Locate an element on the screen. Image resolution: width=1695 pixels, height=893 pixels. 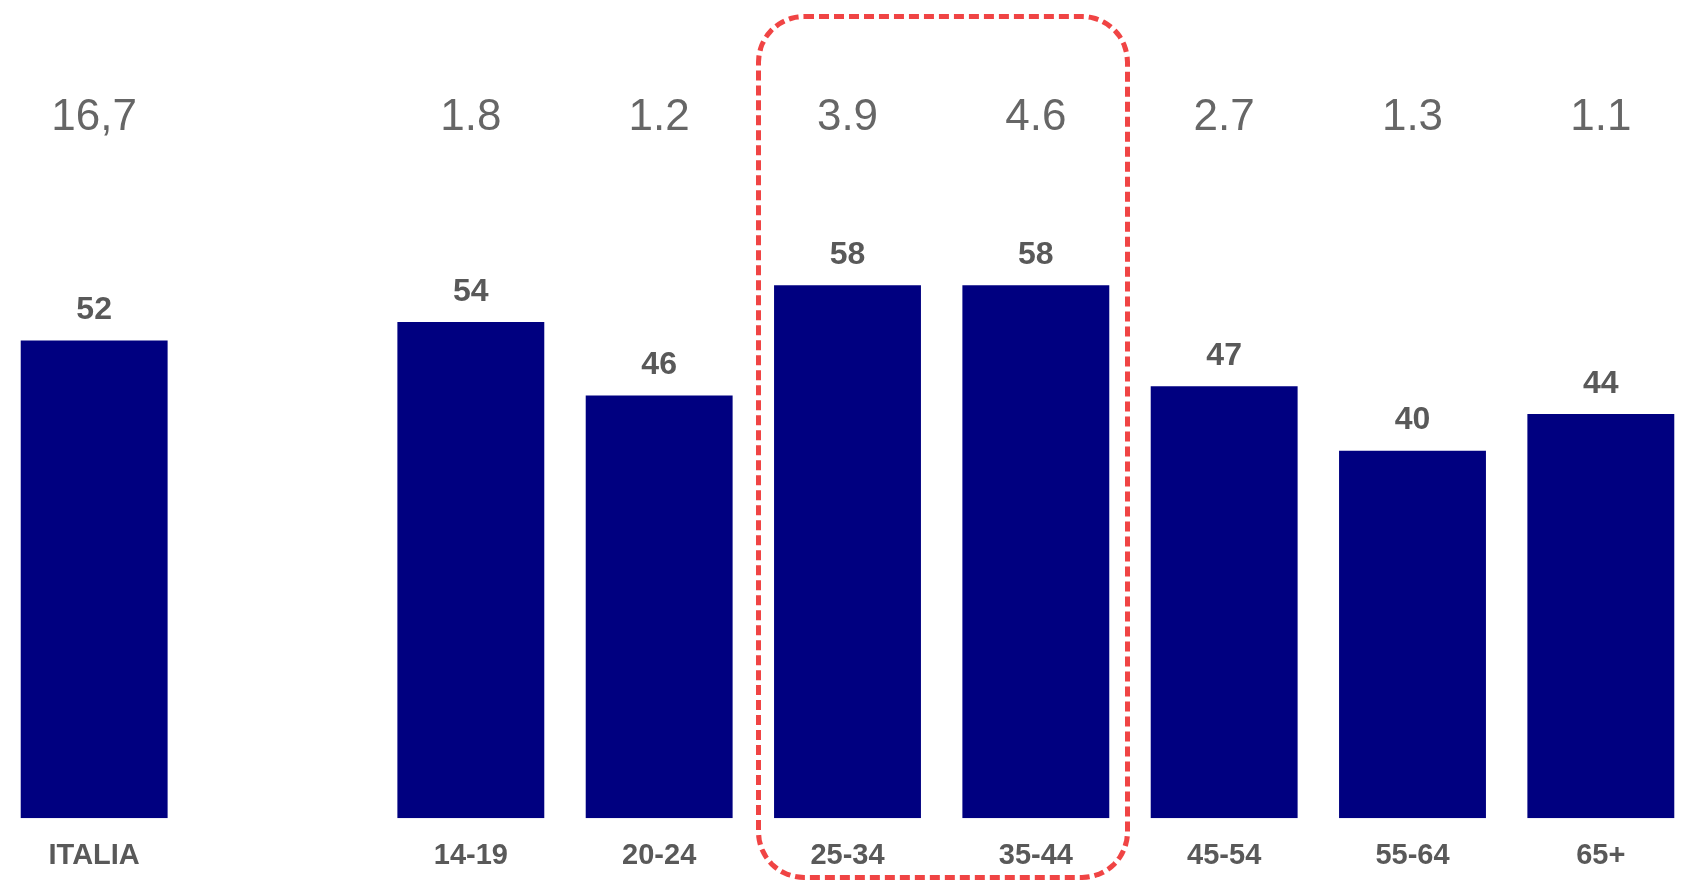
data-label: 47 is located at coordinates (1224, 354).